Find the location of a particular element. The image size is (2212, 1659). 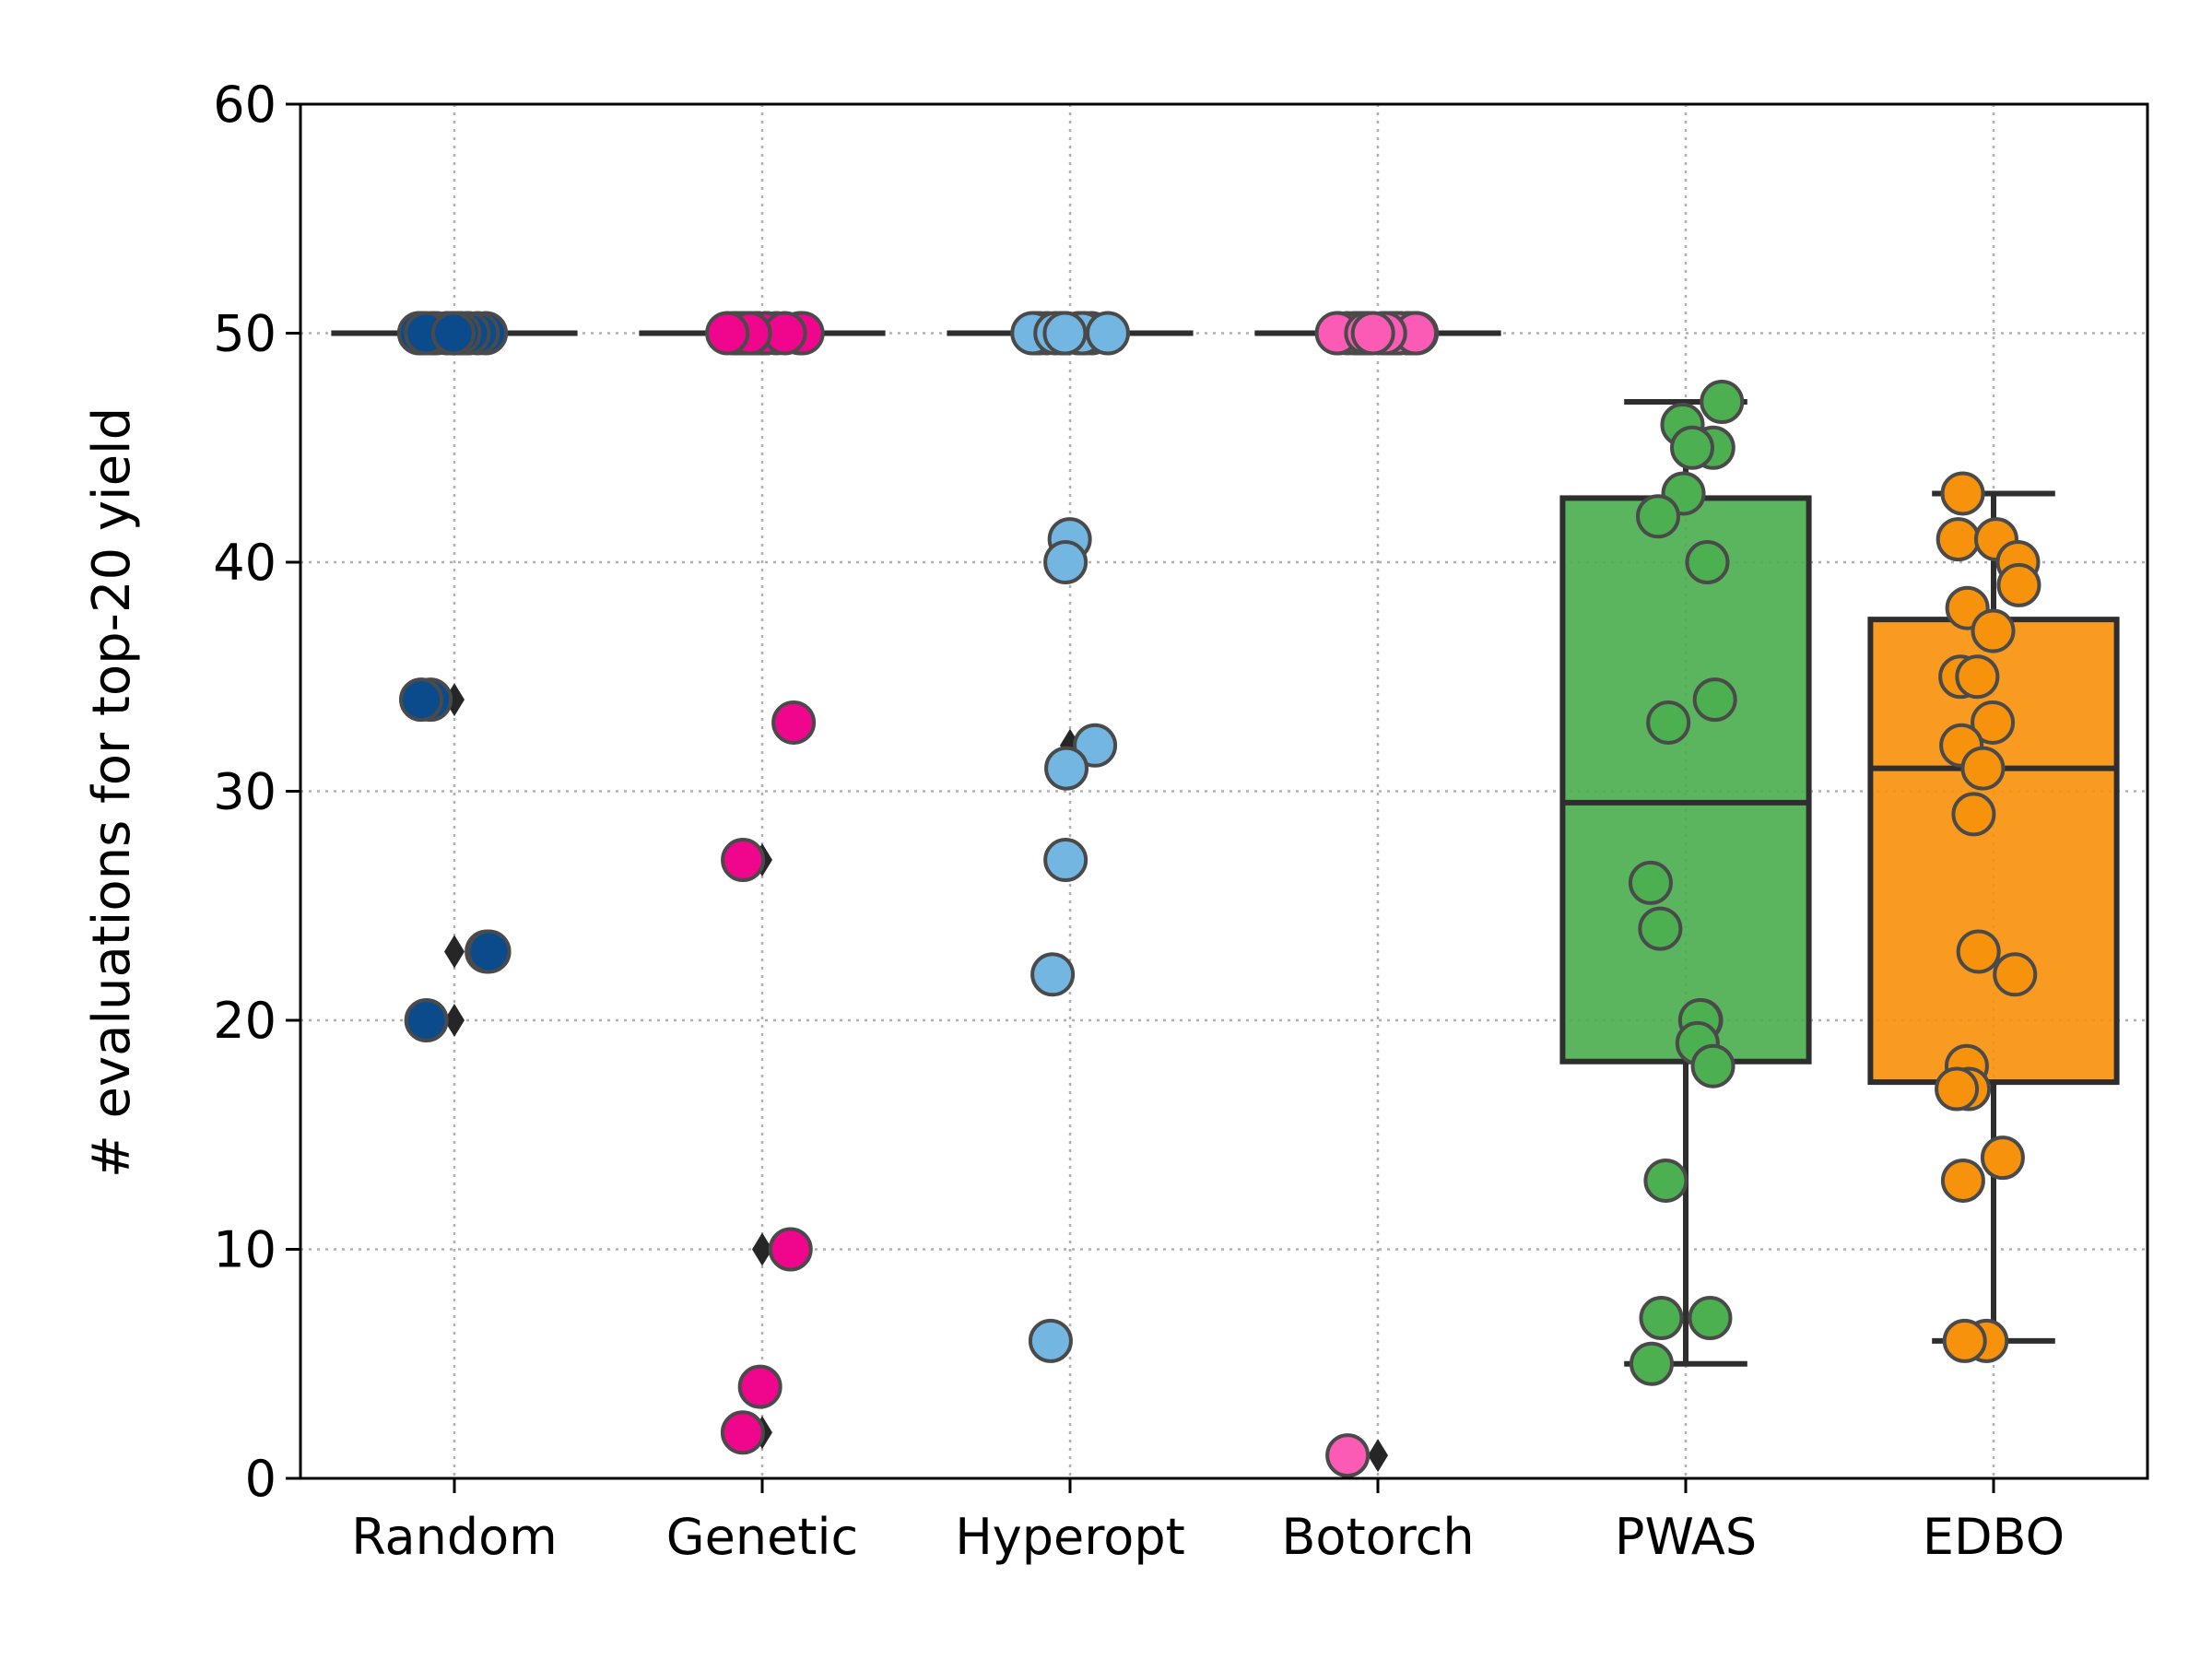

y-tick-label: 30 is located at coordinates (244, 792).